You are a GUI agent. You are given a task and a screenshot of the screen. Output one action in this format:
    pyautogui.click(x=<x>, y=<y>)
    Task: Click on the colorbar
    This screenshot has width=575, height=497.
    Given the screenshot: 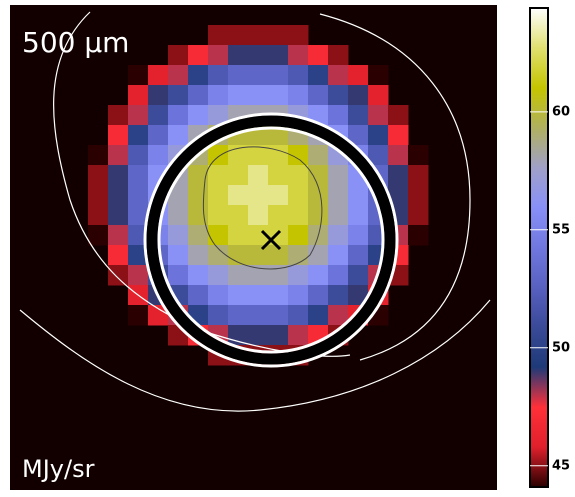 What is the action you would take?
    pyautogui.click(x=539, y=247)
    